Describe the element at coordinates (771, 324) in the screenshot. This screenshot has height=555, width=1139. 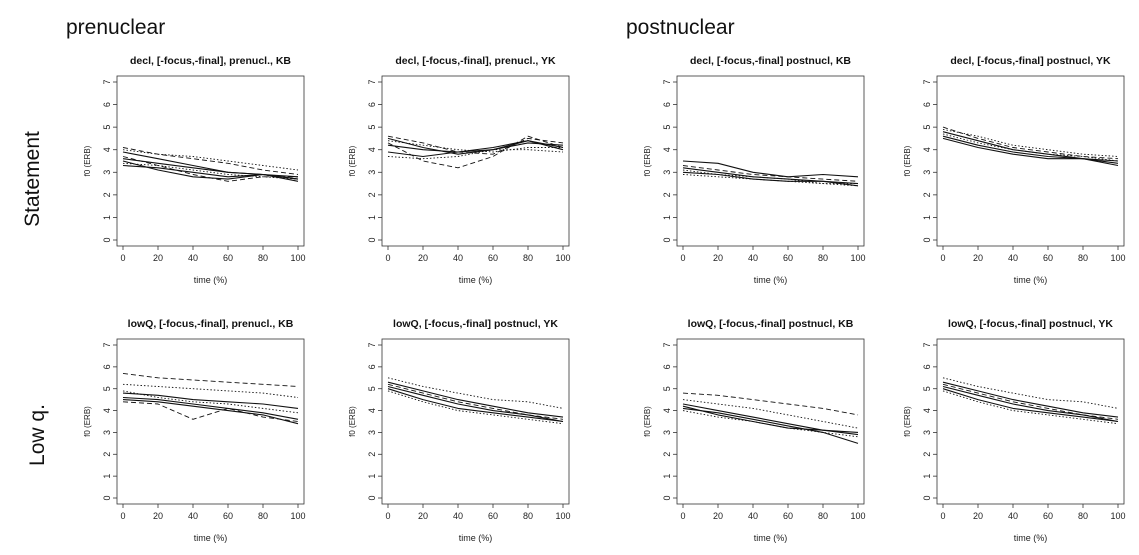
I see `panel-title: lowQ, [-focus,-final] postnucl, KB` at that location.